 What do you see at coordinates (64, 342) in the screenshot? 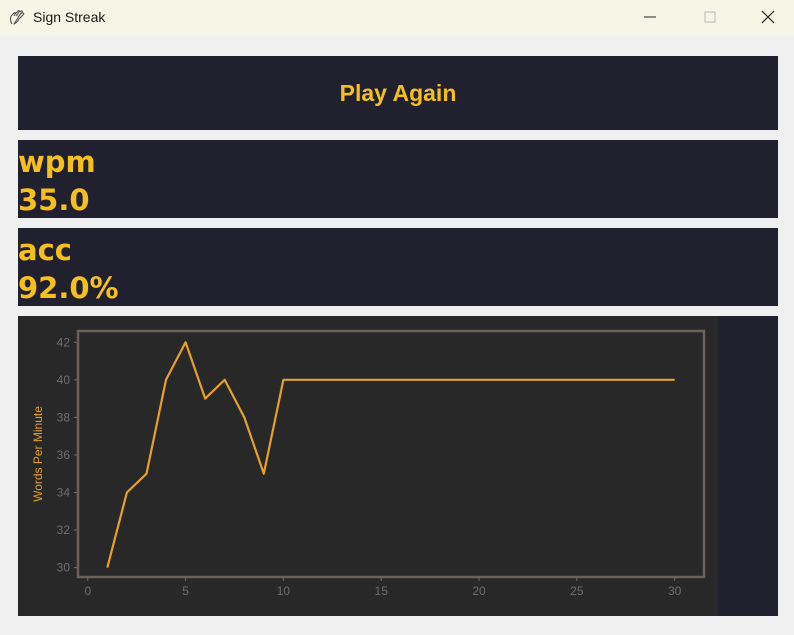
I see `y-tick-label: 42` at bounding box center [64, 342].